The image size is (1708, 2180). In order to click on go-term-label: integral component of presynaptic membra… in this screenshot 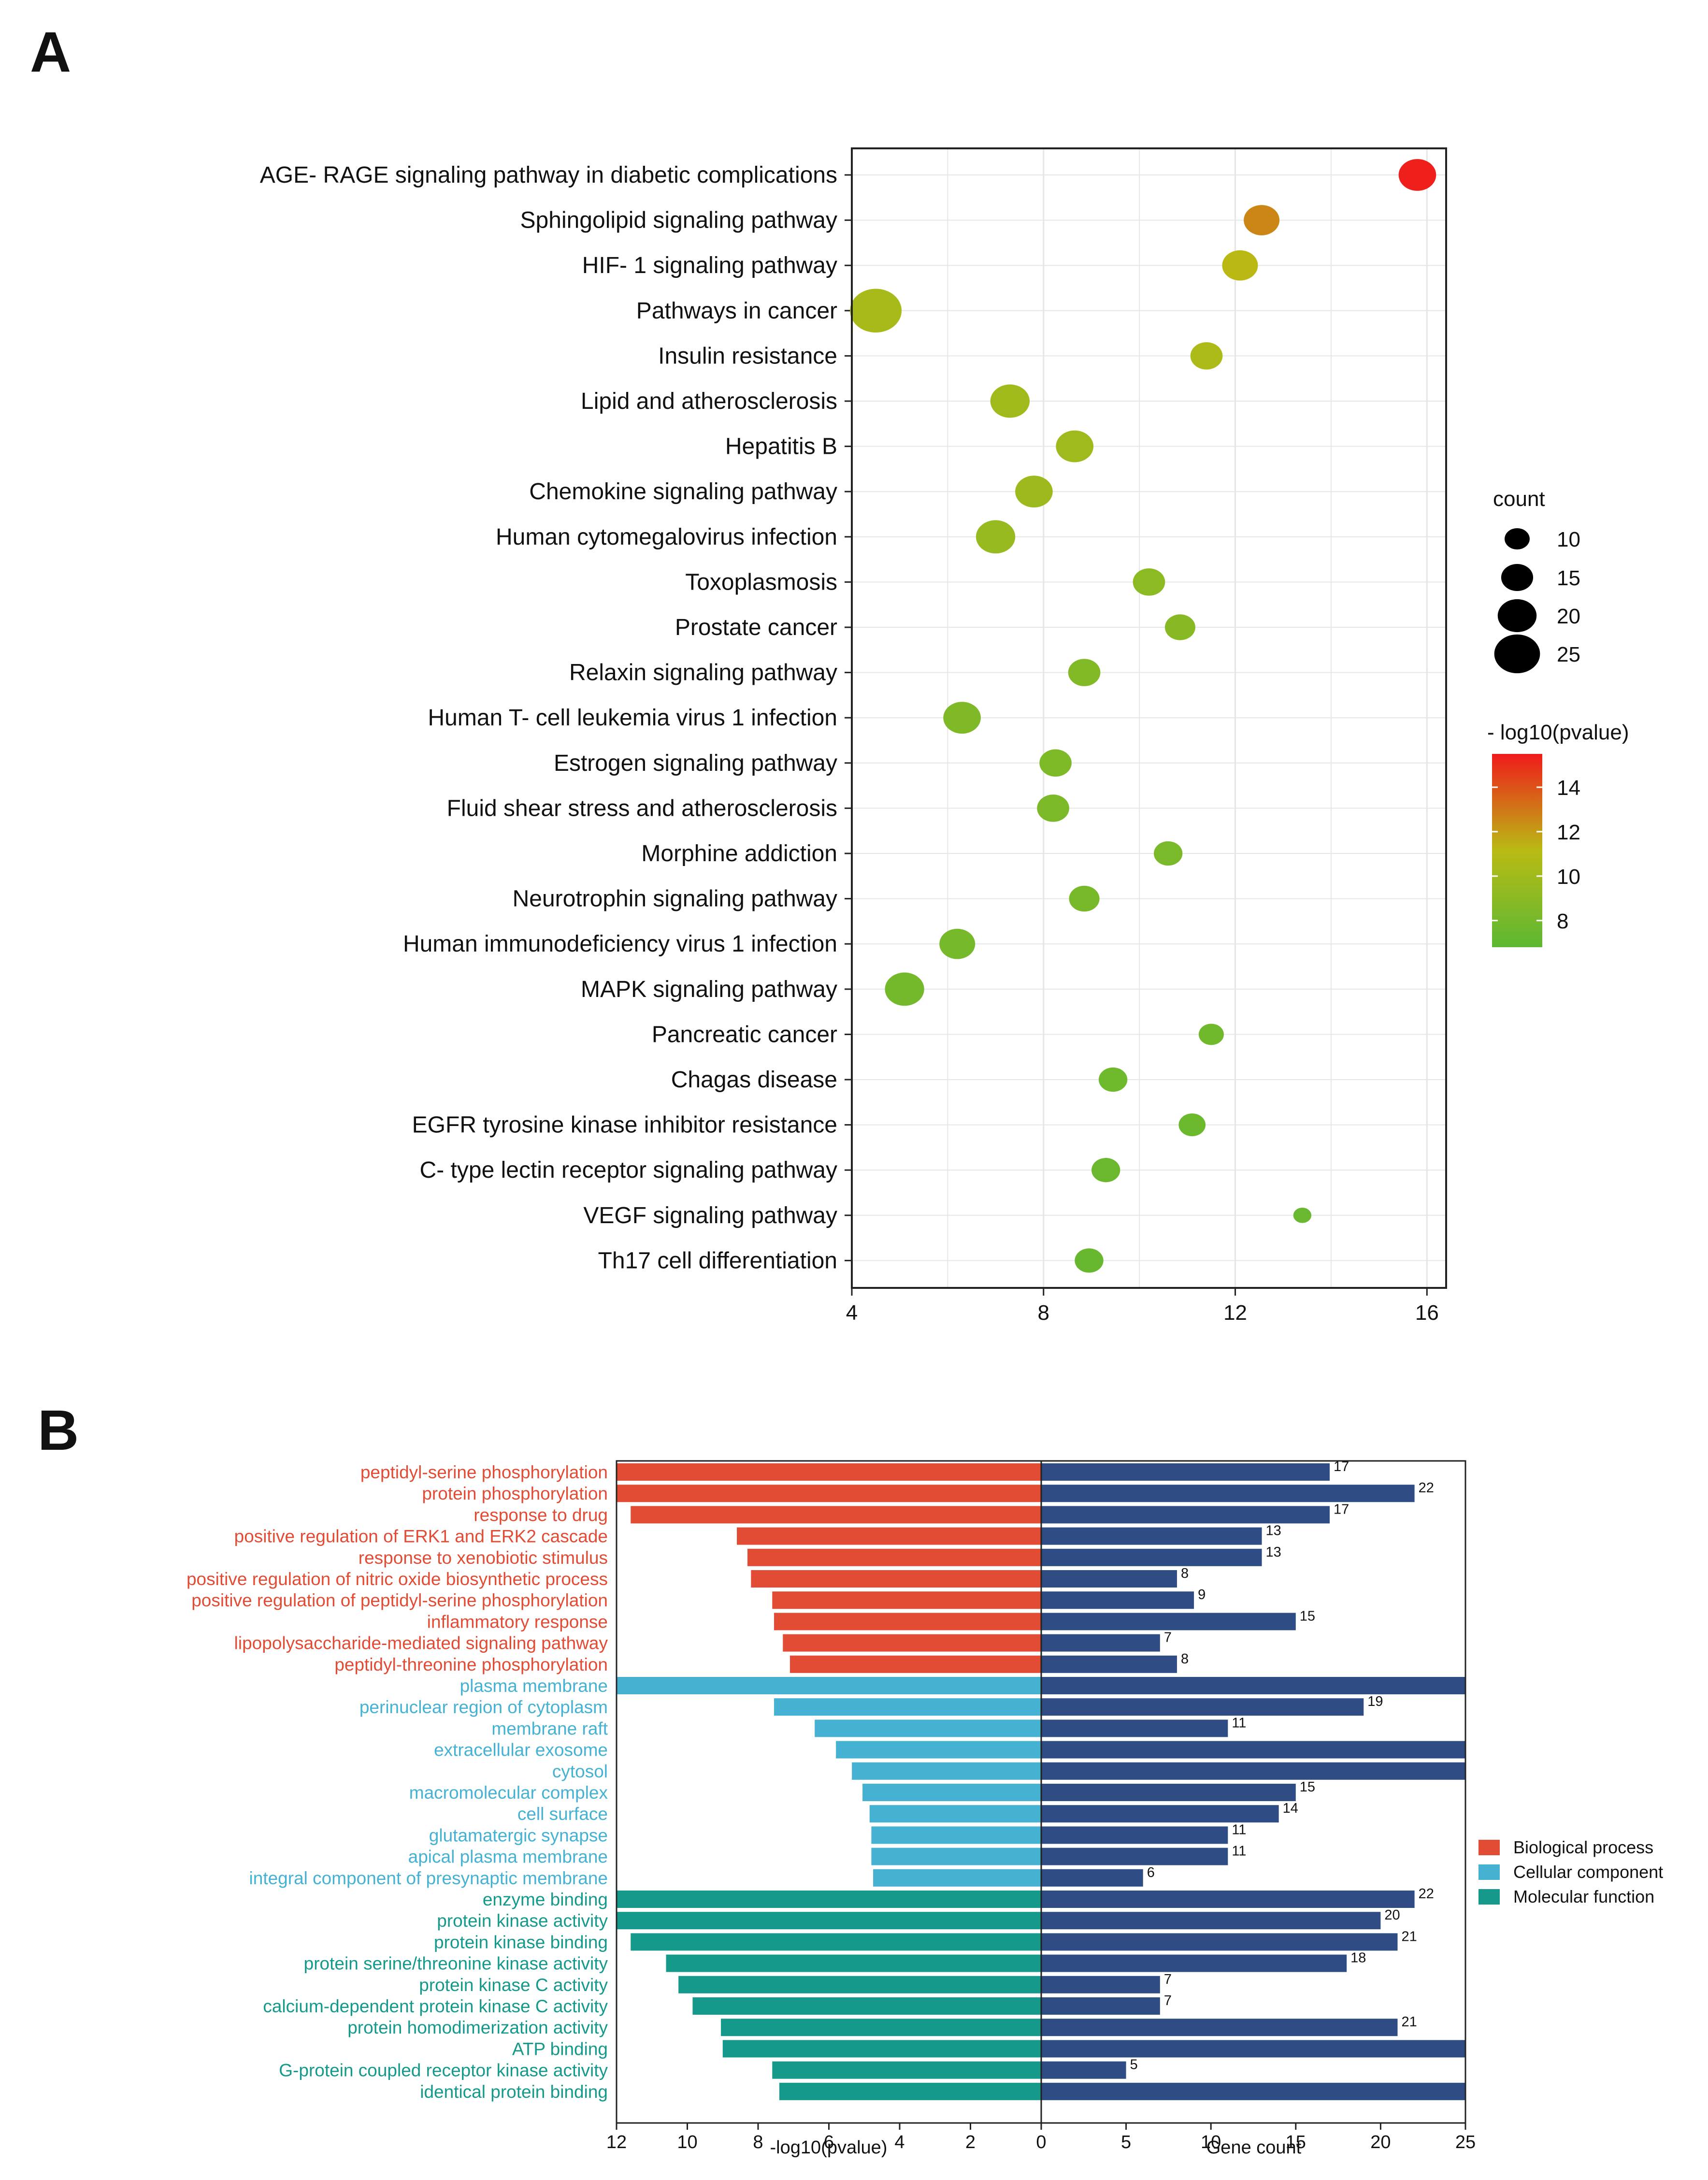, I will do `click(428, 1878)`.